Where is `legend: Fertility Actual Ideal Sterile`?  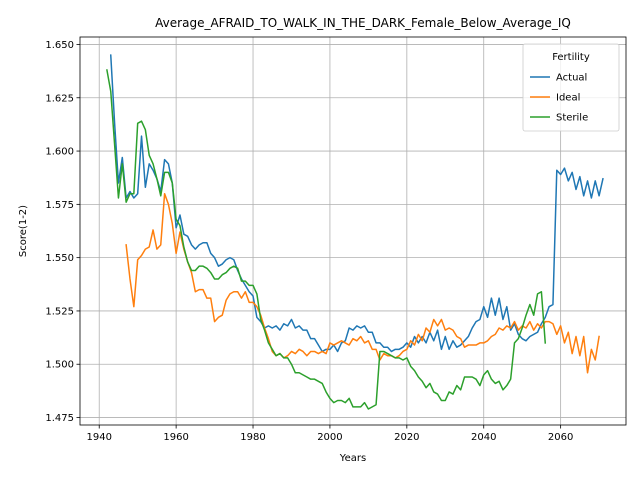 legend: Fertility Actual Ideal Sterile is located at coordinates (571, 87).